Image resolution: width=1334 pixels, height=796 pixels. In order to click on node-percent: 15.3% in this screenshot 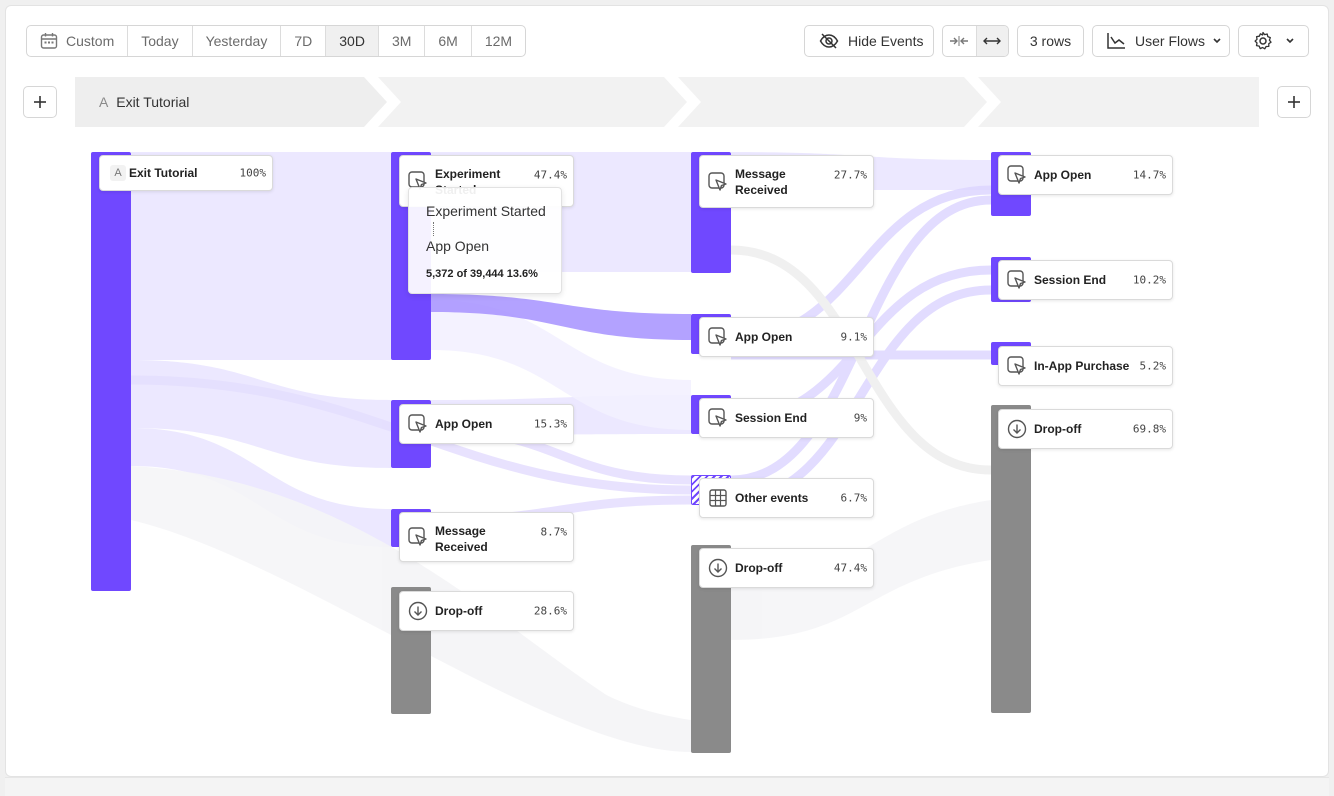, I will do `click(550, 424)`.